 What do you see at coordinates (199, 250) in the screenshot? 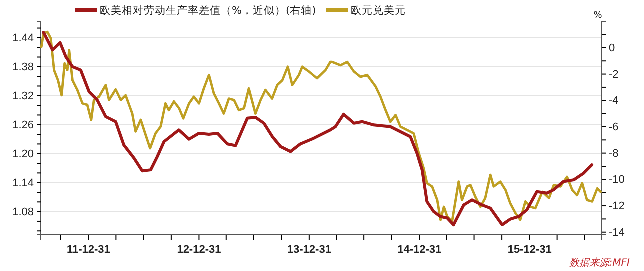
I see `x-tick-label: 12-12-31` at bounding box center [199, 250].